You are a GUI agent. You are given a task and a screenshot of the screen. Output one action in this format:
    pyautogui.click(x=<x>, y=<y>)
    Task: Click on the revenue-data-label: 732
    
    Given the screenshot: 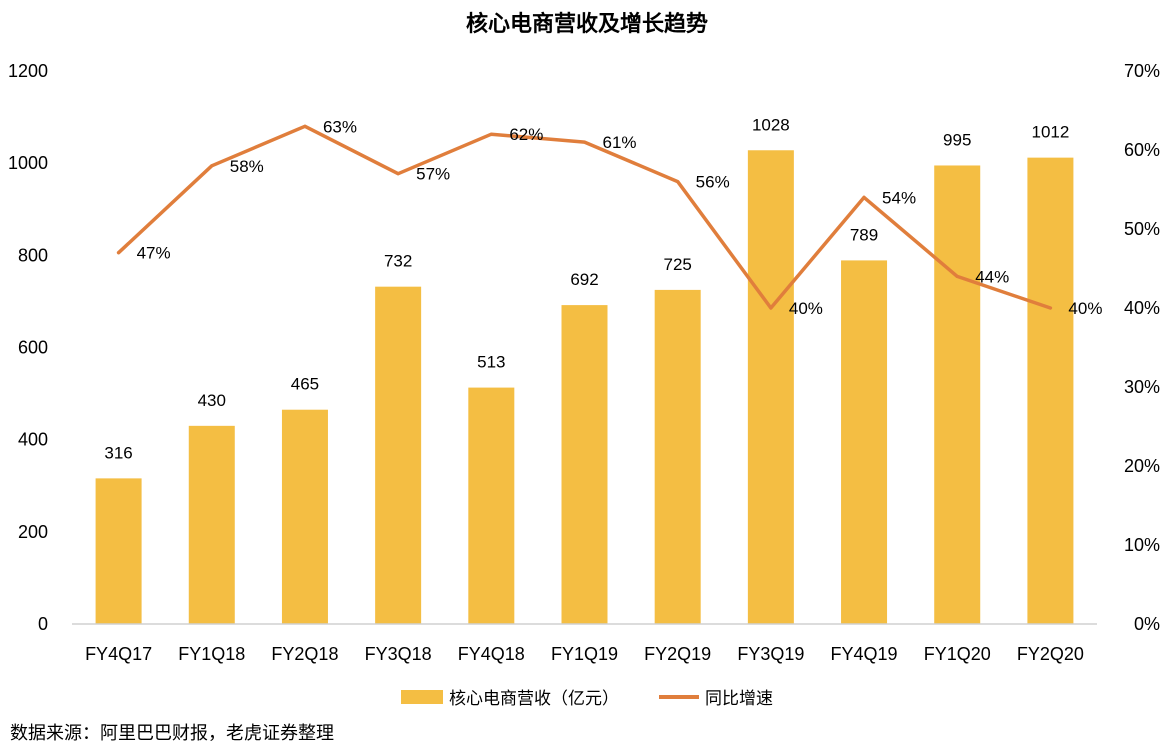 What is the action you would take?
    pyautogui.click(x=398, y=261)
    